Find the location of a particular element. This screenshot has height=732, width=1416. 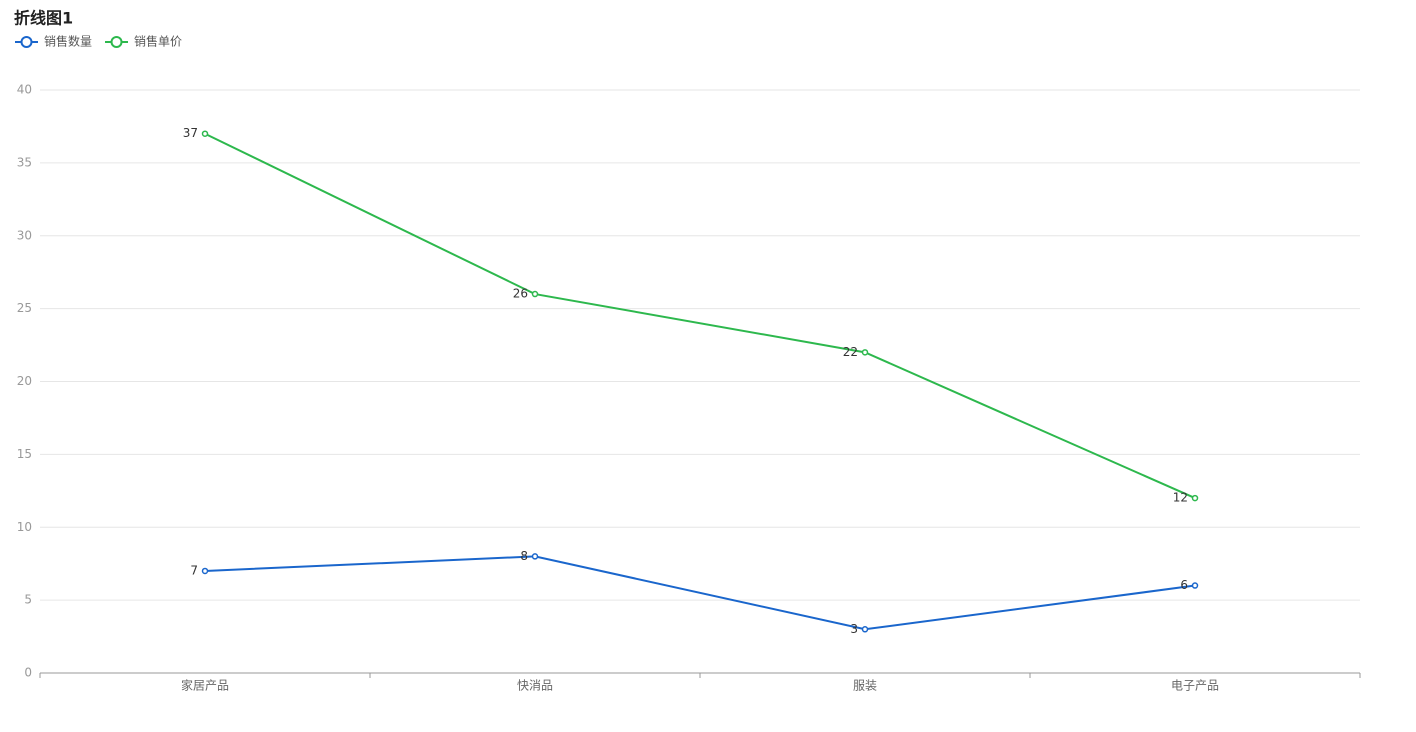

y-tick-label: 10 is located at coordinates (24, 527).